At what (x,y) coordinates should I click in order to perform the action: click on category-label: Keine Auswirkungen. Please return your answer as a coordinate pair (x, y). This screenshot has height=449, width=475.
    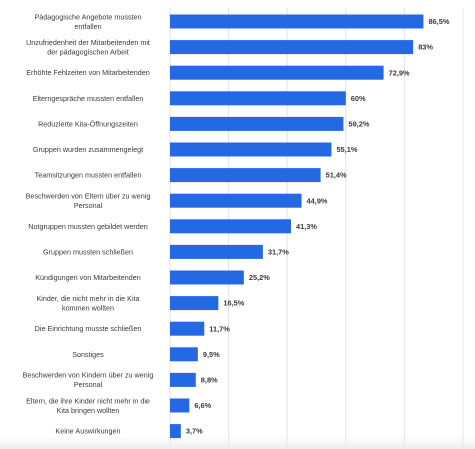
    Looking at the image, I should click on (87, 431).